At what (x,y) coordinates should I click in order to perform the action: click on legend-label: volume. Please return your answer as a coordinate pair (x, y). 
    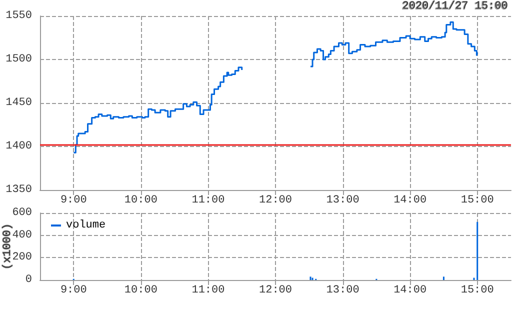
    Looking at the image, I should click on (86, 226).